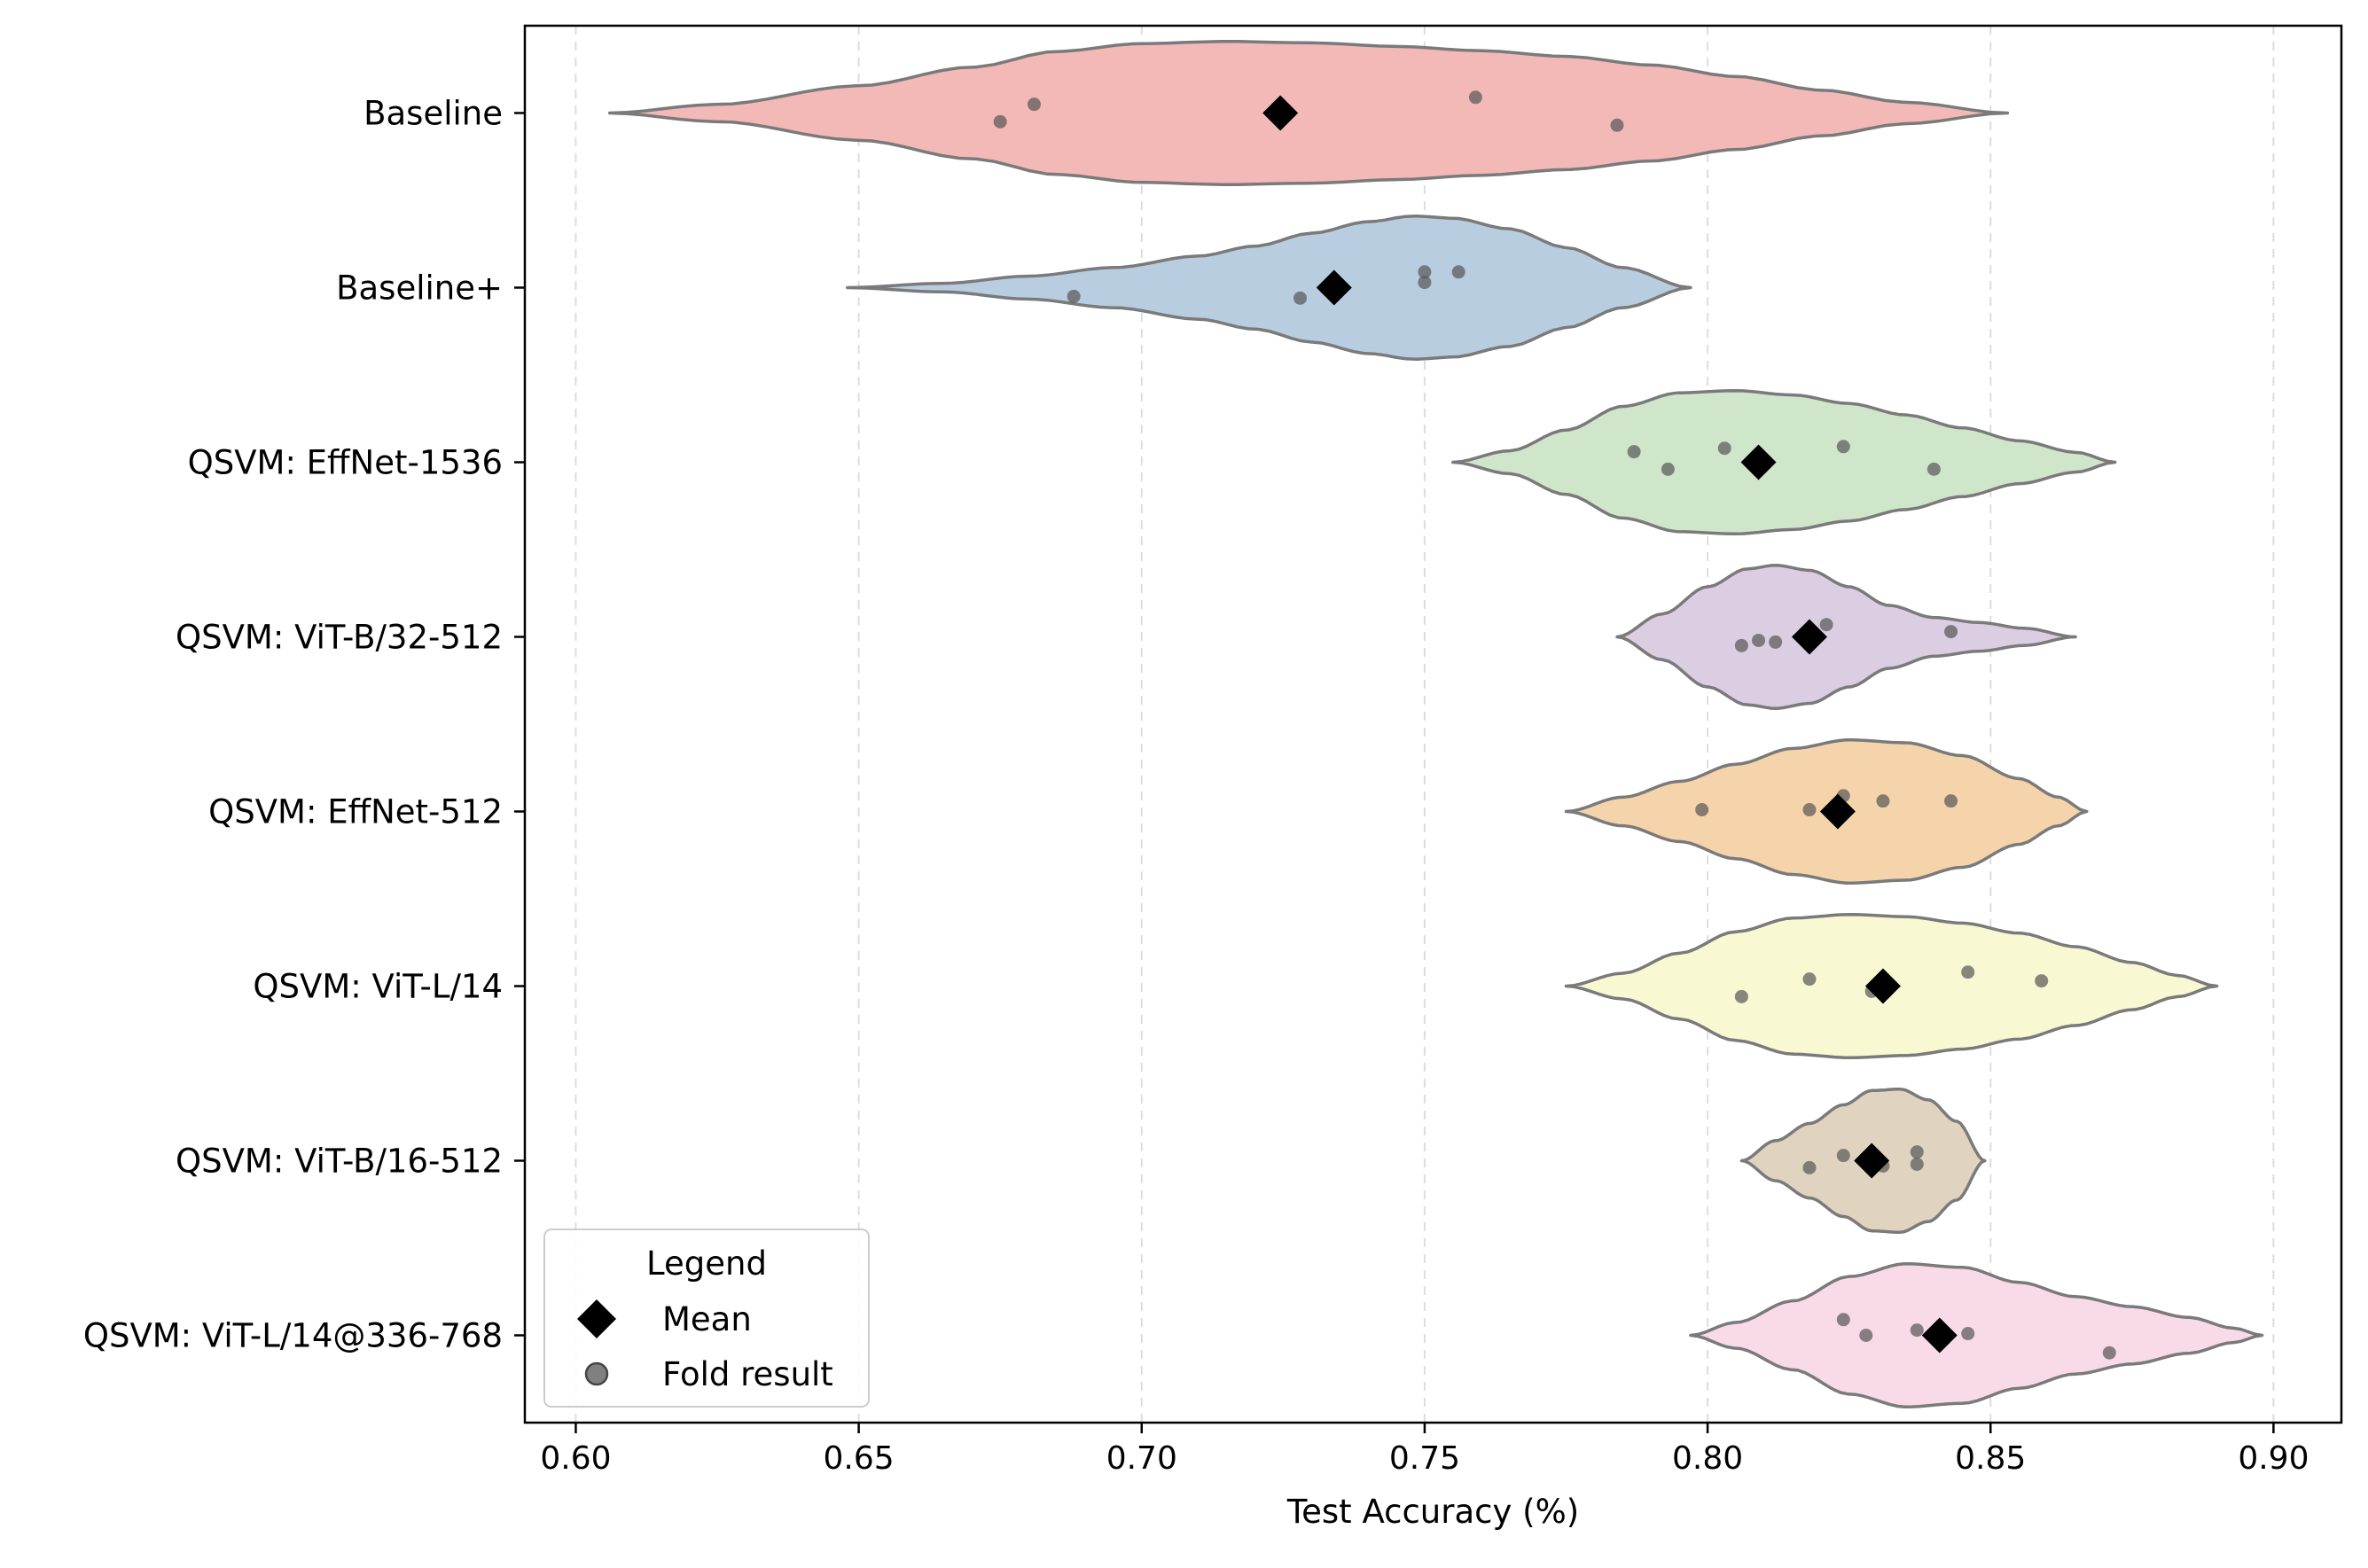 The height and width of the screenshot is (1568, 2368). What do you see at coordinates (339, 638) in the screenshot?
I see `y-tick-label: QSVM: ViT-B/32-512` at bounding box center [339, 638].